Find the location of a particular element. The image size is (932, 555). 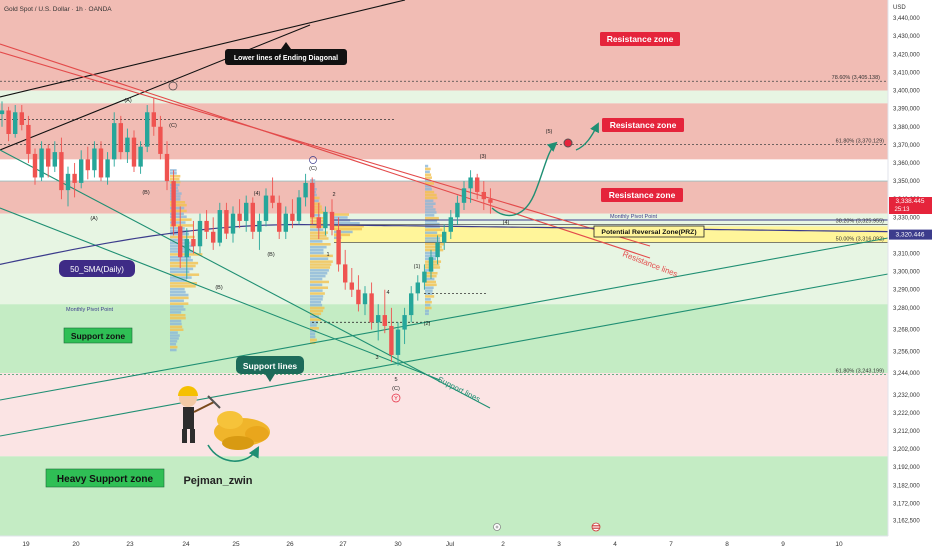

time-tick-label: 10 is located at coordinates (839, 544).